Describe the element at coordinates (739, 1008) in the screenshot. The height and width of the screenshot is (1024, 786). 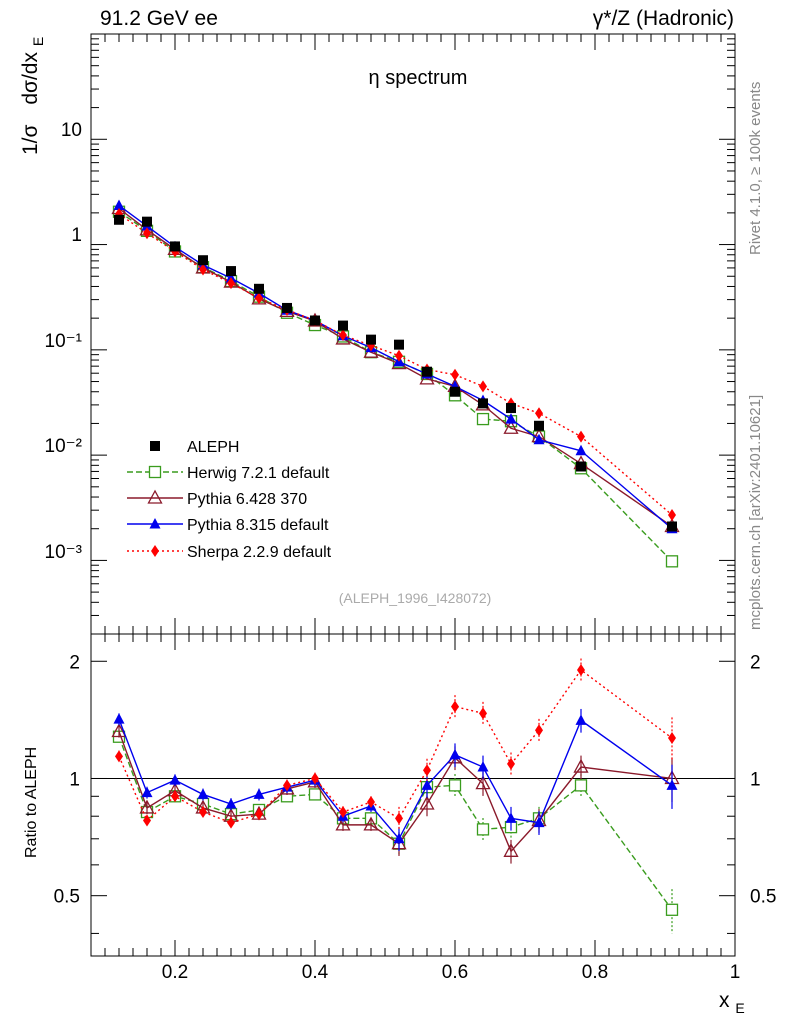
I see `xlabel-sub: E` at that location.